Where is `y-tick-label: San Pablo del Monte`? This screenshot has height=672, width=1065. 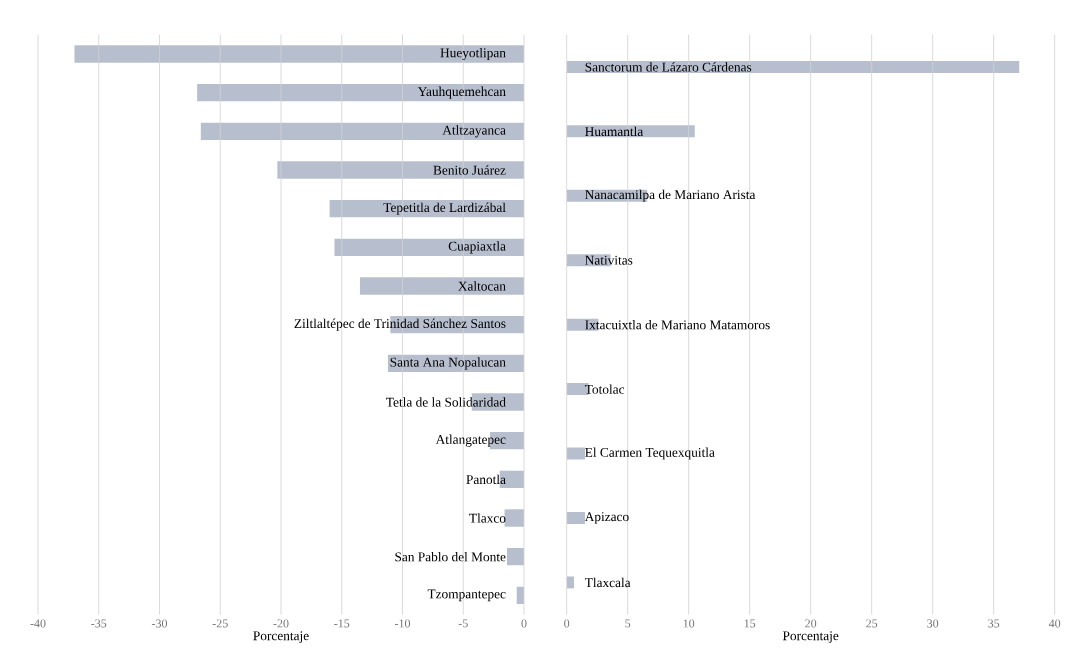 y-tick-label: San Pablo del Monte is located at coordinates (450, 556).